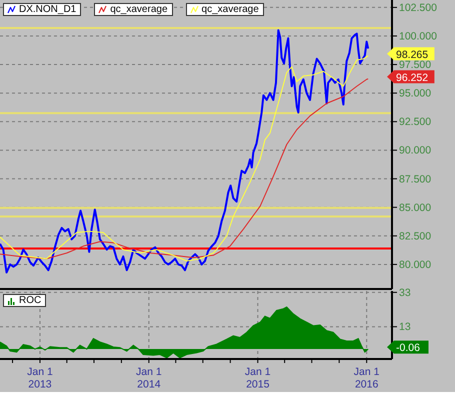 The width and height of the screenshot is (455, 403). What do you see at coordinates (418, 36) in the screenshot?
I see `y-tick-label: 100.000` at bounding box center [418, 36].